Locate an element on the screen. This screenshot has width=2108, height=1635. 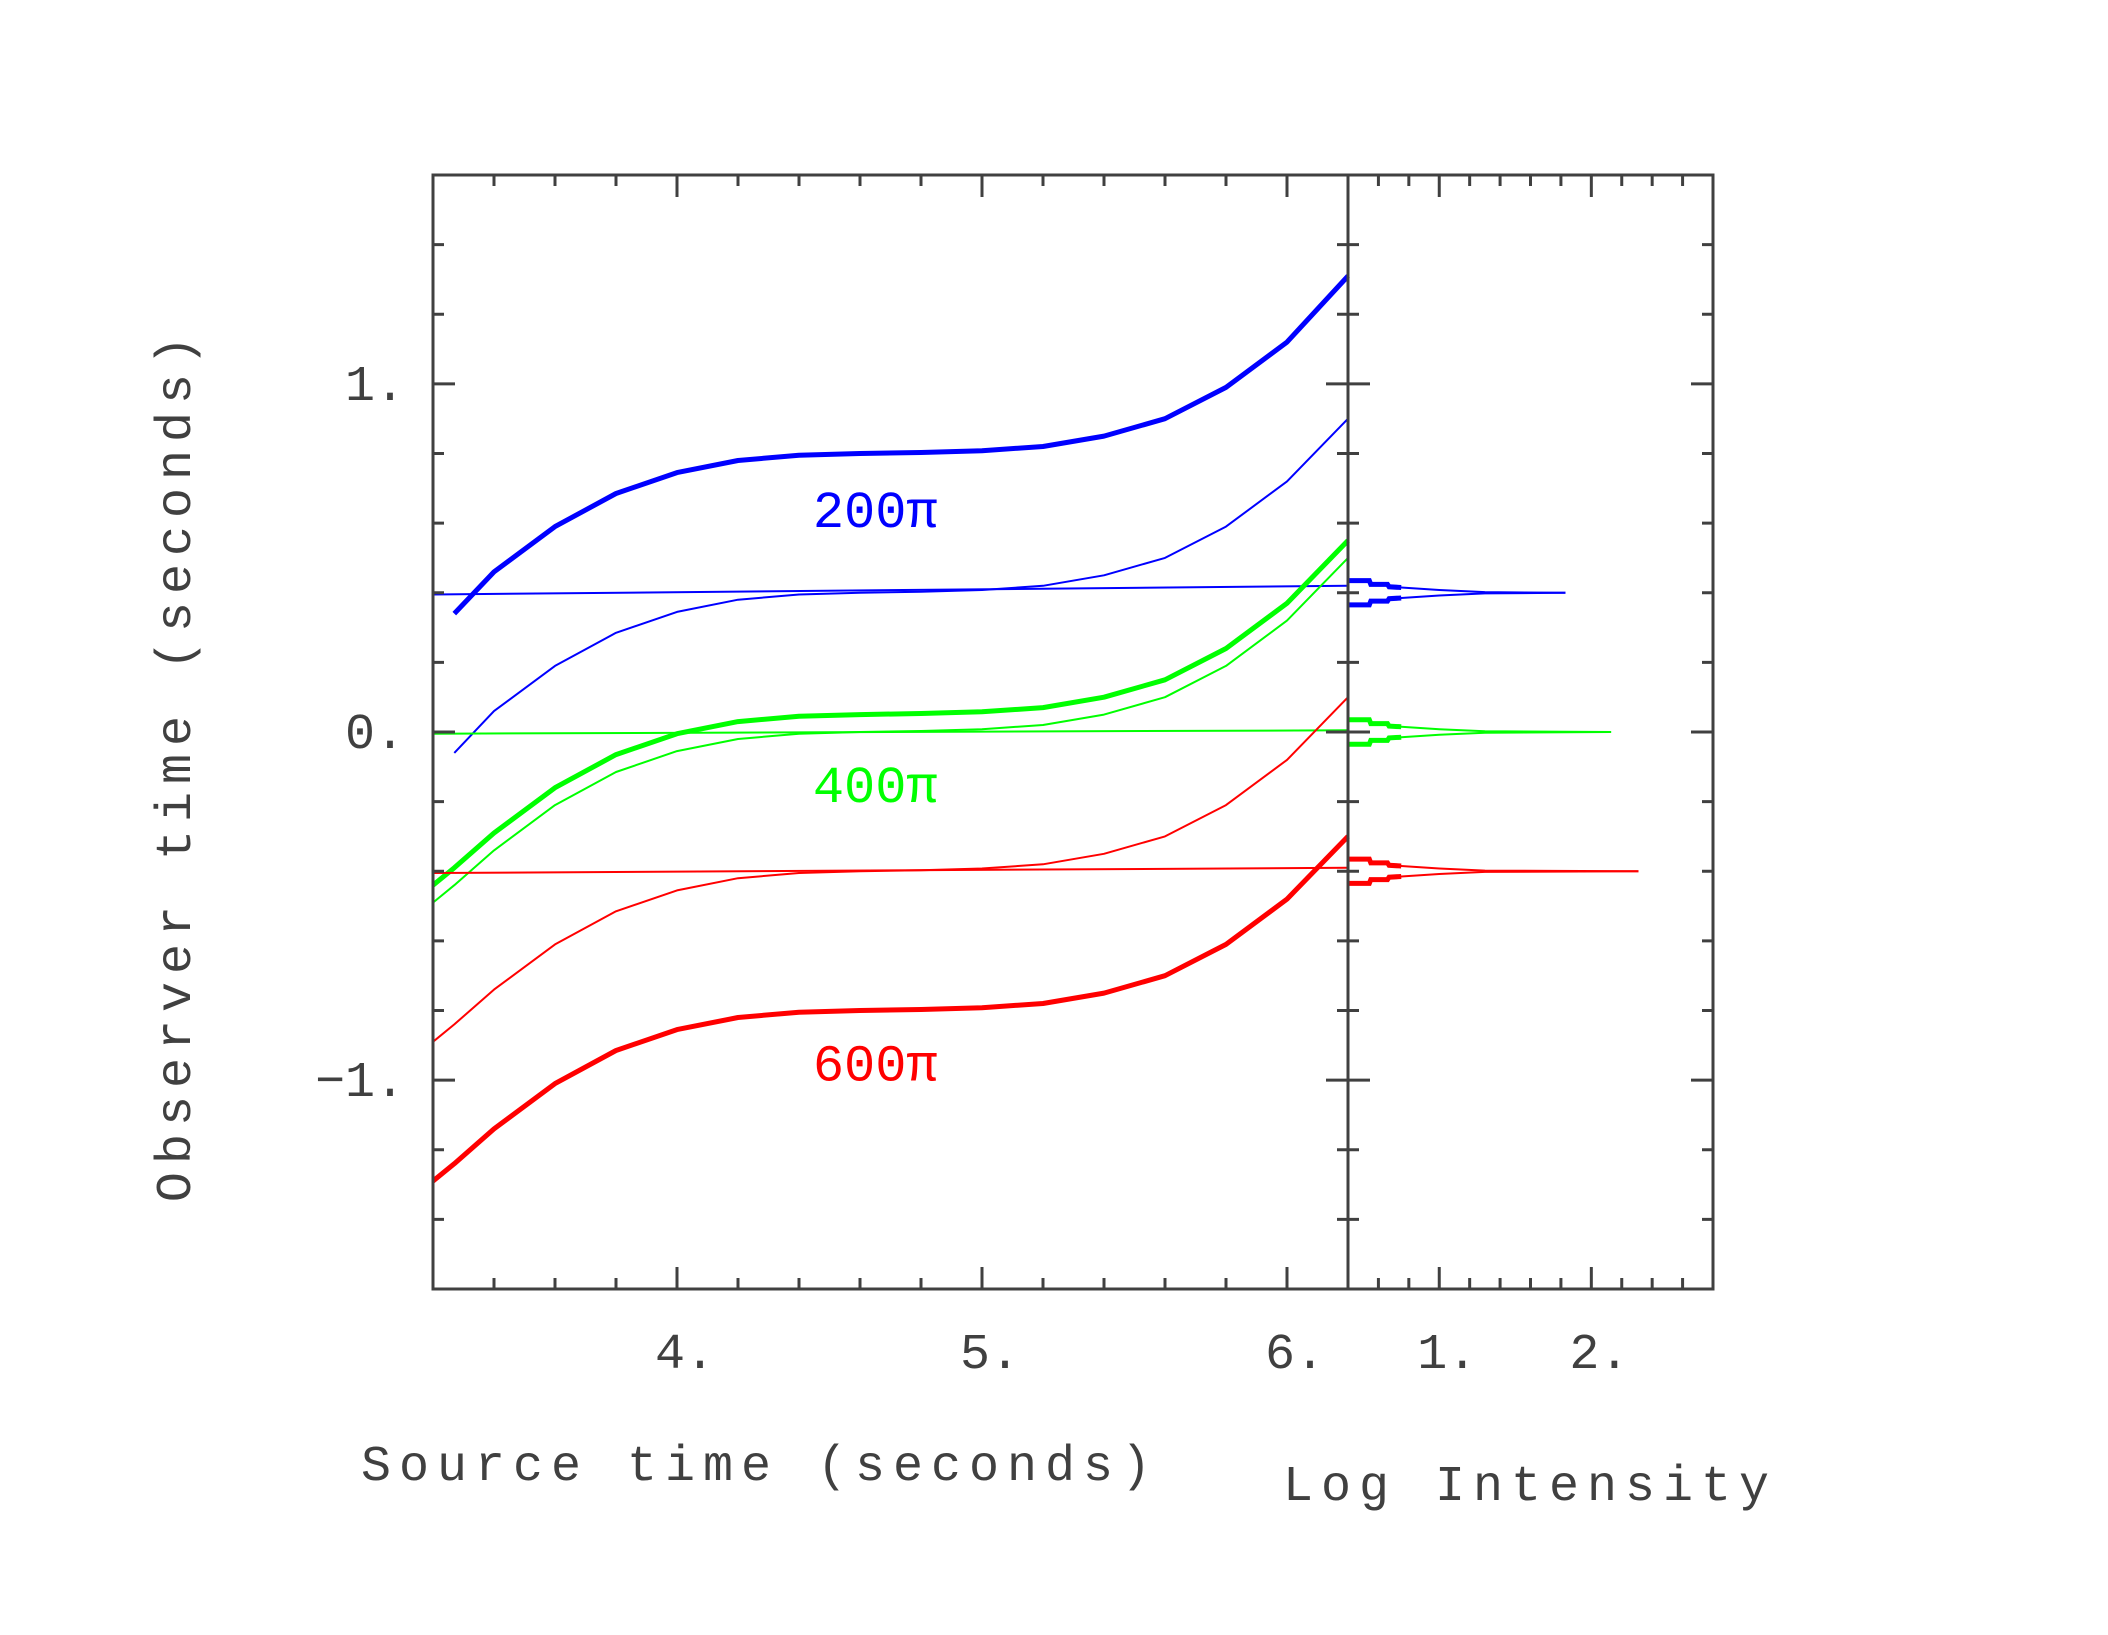
y-tick-label: 1. is located at coordinates (375, 387).